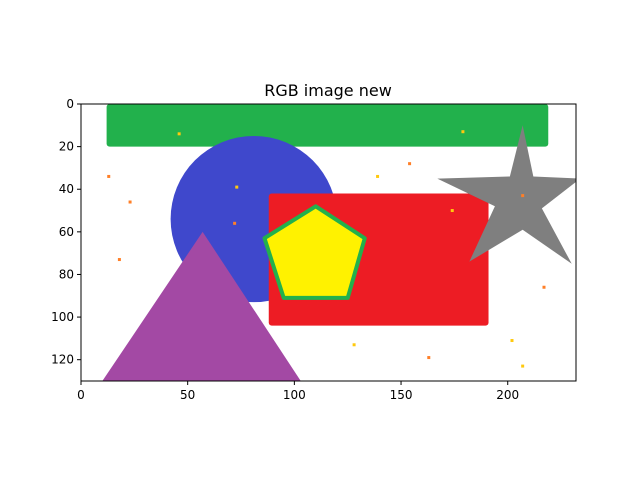  Describe the element at coordinates (187, 395) in the screenshot. I see `x-tick-label: 50` at that location.